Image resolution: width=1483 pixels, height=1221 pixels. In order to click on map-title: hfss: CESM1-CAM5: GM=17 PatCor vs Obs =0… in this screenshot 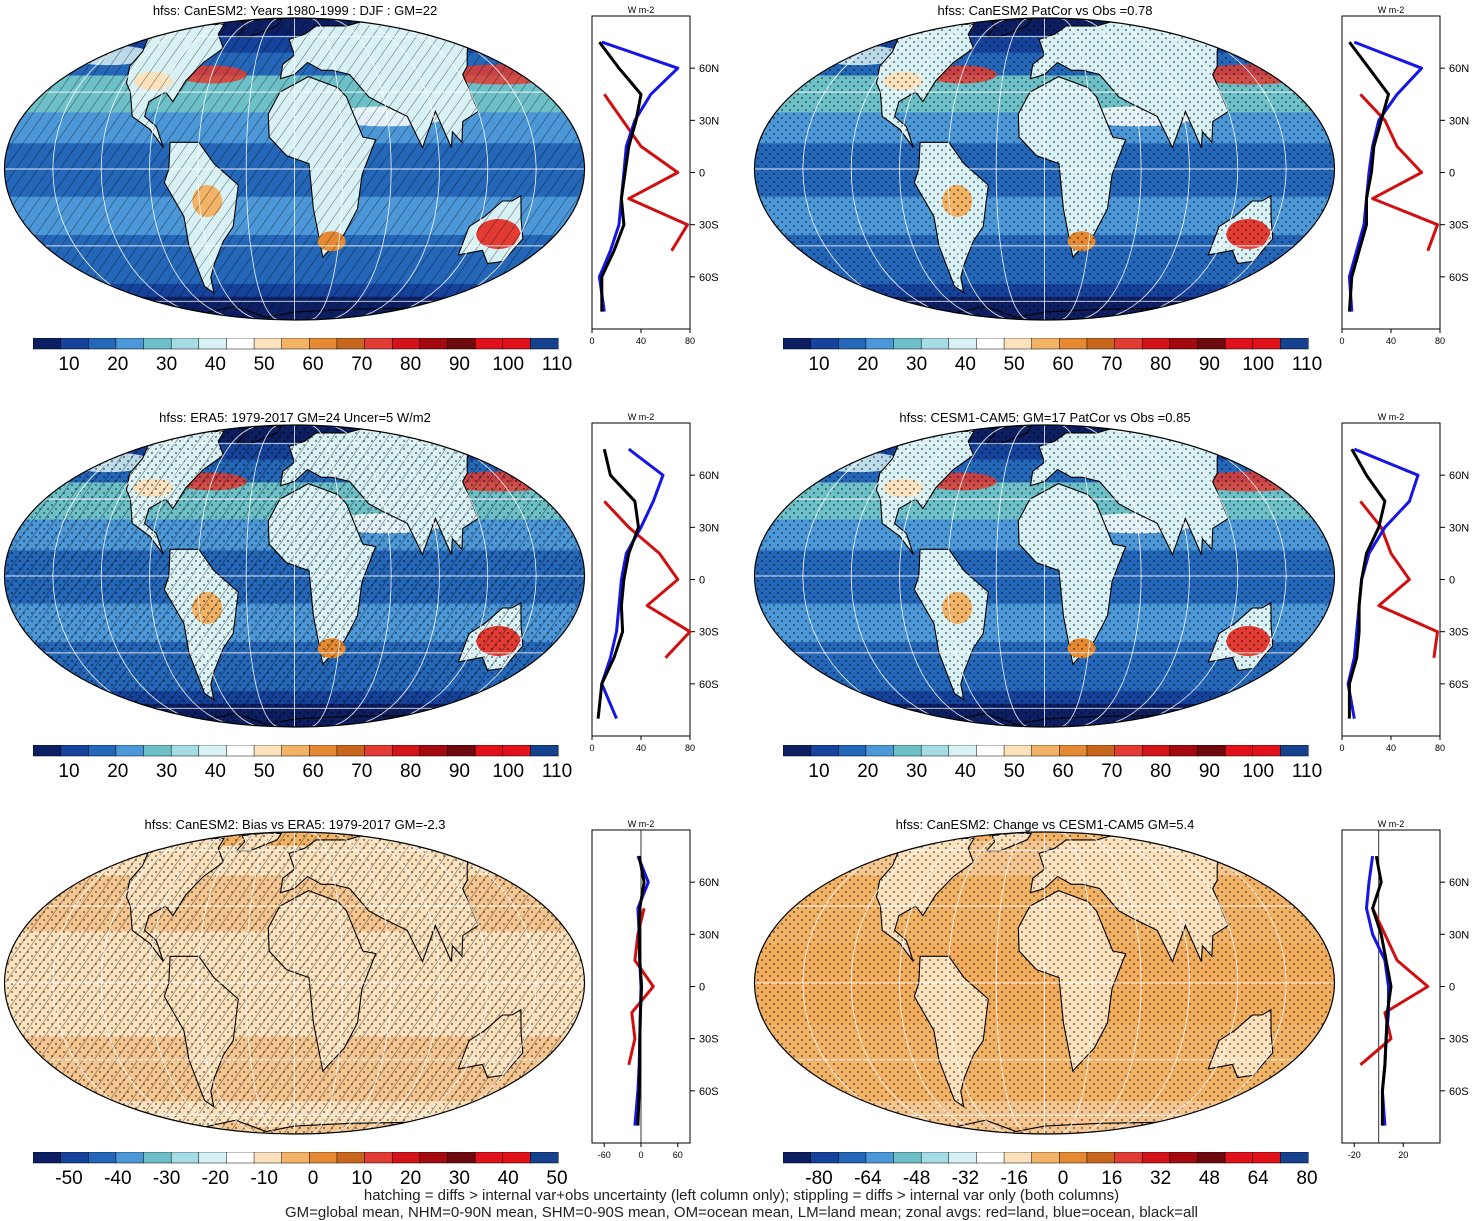, I will do `click(1045, 417)`.